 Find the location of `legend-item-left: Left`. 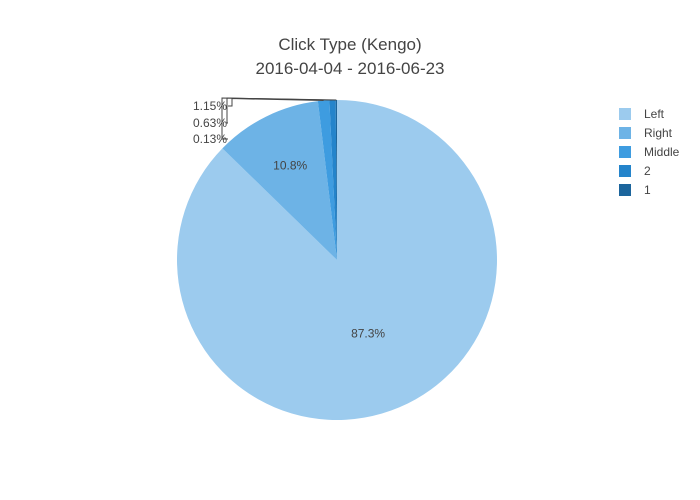

legend-item-left: Left is located at coordinates (642, 114).